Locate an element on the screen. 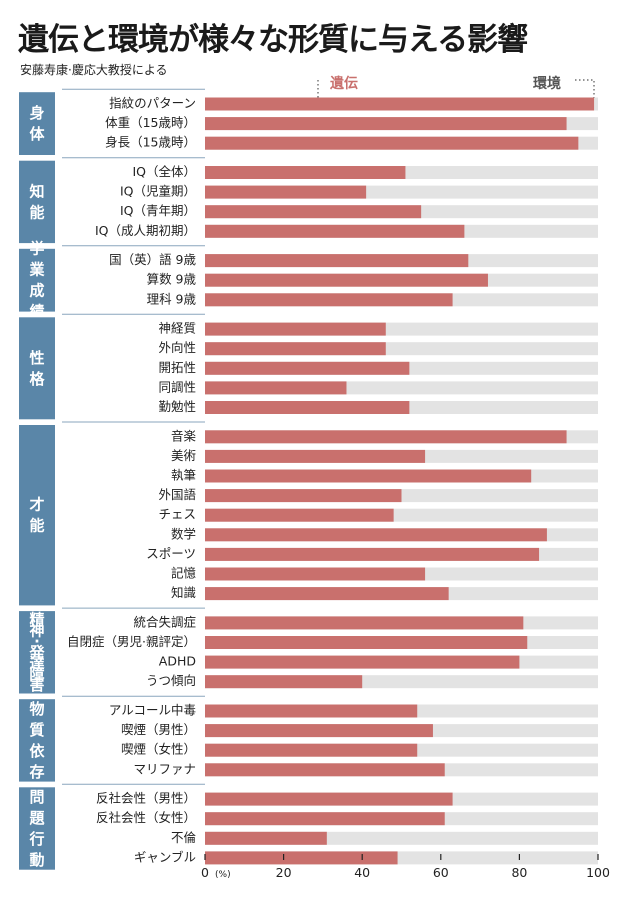 The width and height of the screenshot is (622, 900). row-label-7-0: 反社会性（男性） is located at coordinates (146, 798).